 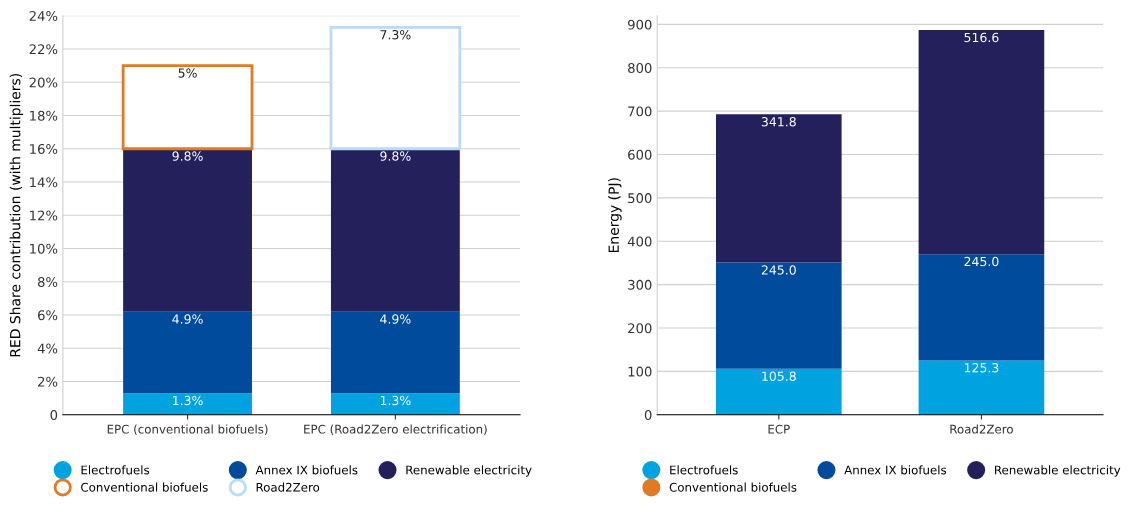 What do you see at coordinates (44, 182) in the screenshot?
I see `y-tick-label: 14%` at bounding box center [44, 182].